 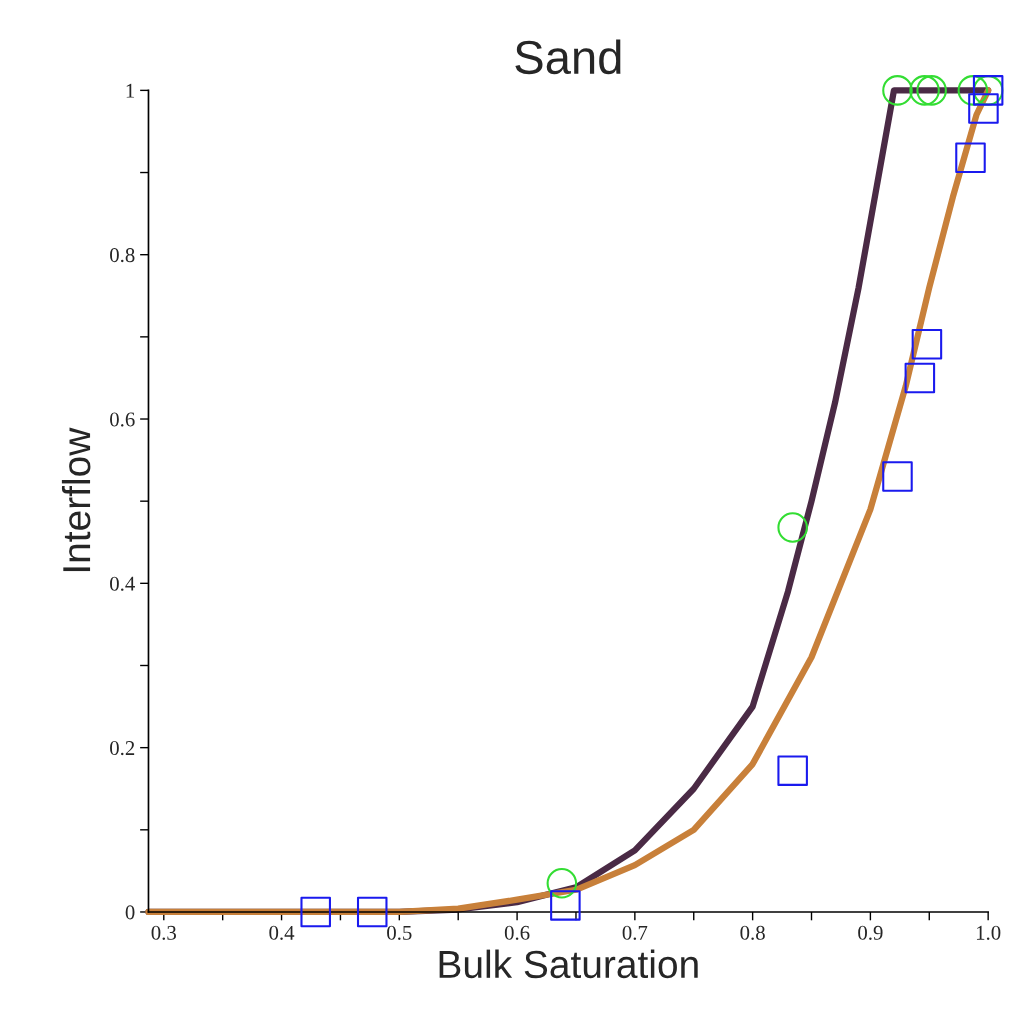 What do you see at coordinates (988, 932) in the screenshot?
I see `x-tick-label: 1.0` at bounding box center [988, 932].